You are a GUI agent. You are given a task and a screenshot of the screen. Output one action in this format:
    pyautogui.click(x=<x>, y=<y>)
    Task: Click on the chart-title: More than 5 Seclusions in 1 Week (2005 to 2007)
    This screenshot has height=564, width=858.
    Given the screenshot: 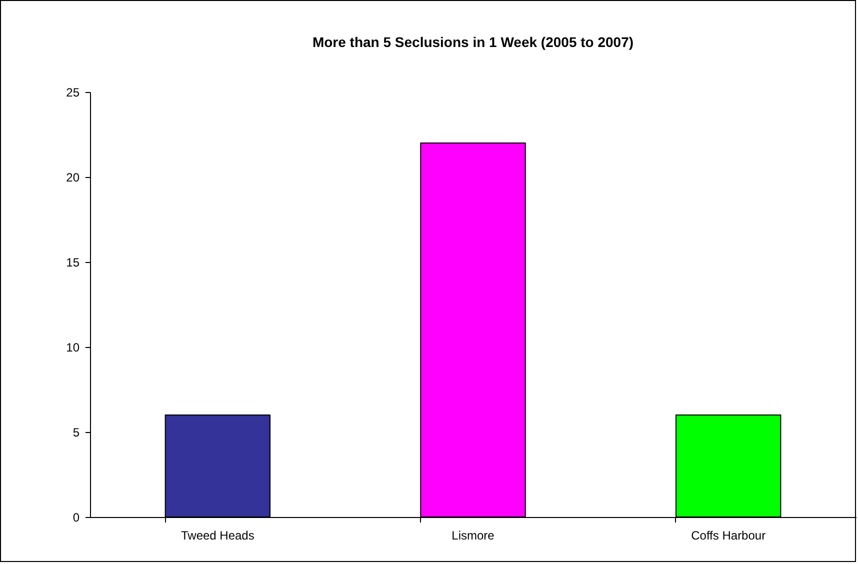 What is the action you would take?
    pyautogui.click(x=473, y=42)
    